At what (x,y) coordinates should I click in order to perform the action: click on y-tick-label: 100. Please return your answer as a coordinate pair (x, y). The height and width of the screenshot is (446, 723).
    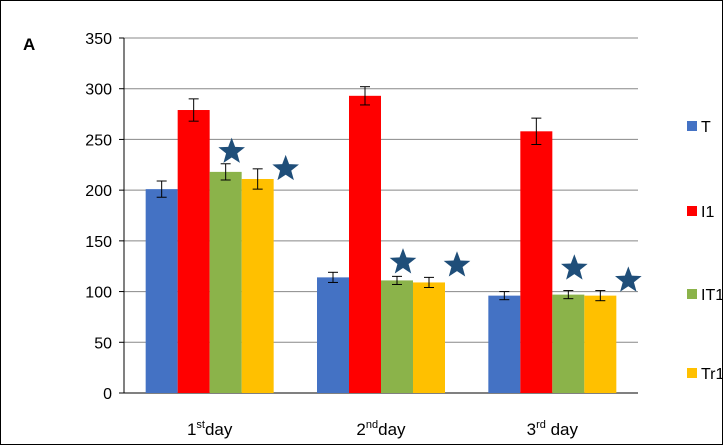
    Looking at the image, I should click on (98, 293).